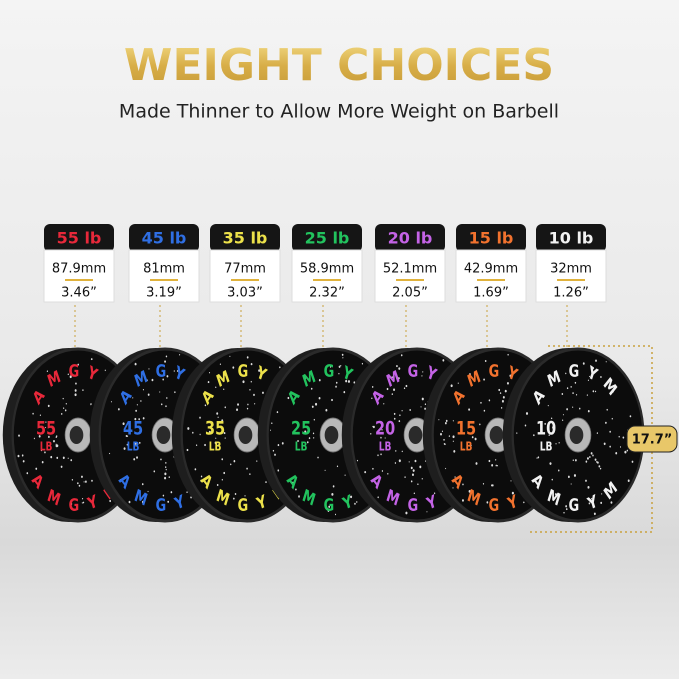  What do you see at coordinates (164, 238) in the screenshot?
I see `card-tab` at bounding box center [164, 238].